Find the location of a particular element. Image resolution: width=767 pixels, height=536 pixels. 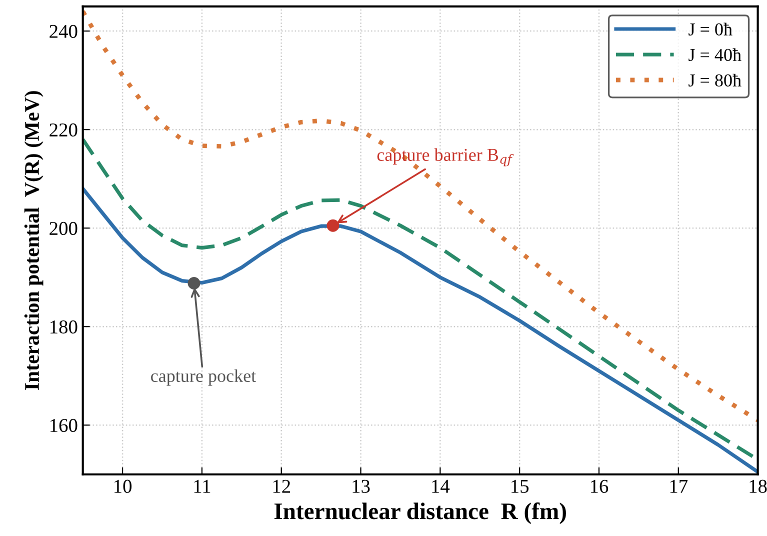

legend-label: J = 0ħ is located at coordinates (710, 29).